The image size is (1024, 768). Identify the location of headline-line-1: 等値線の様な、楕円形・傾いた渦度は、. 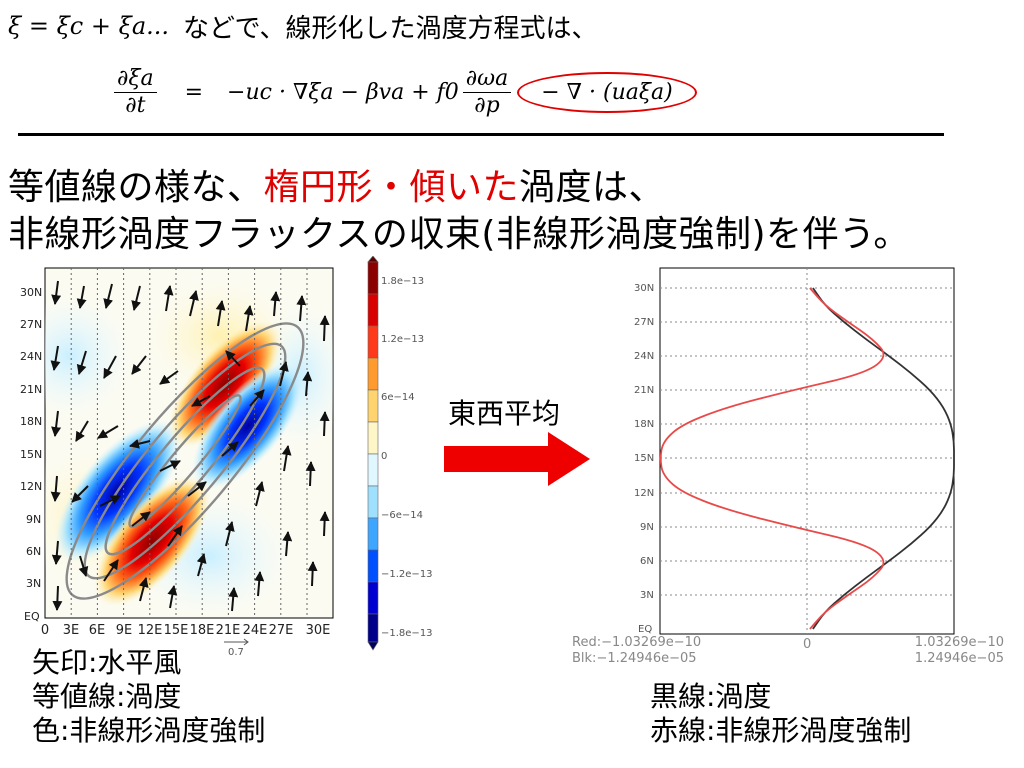
(336, 184).